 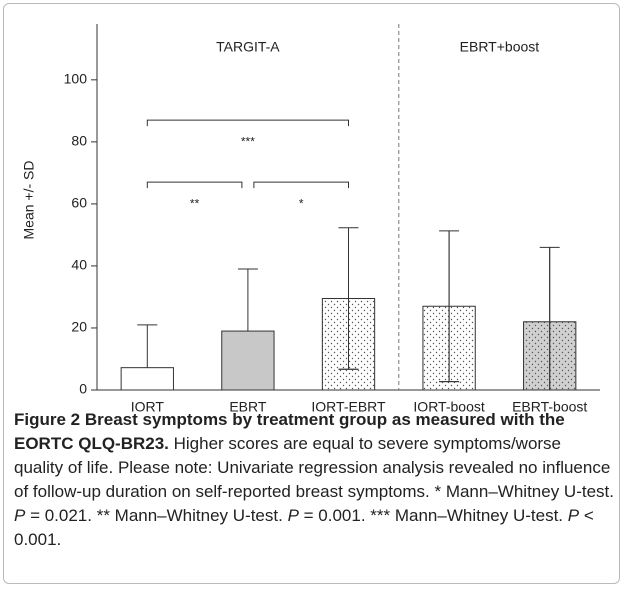 I want to click on y-tick-label: 100, so click(x=76, y=79).